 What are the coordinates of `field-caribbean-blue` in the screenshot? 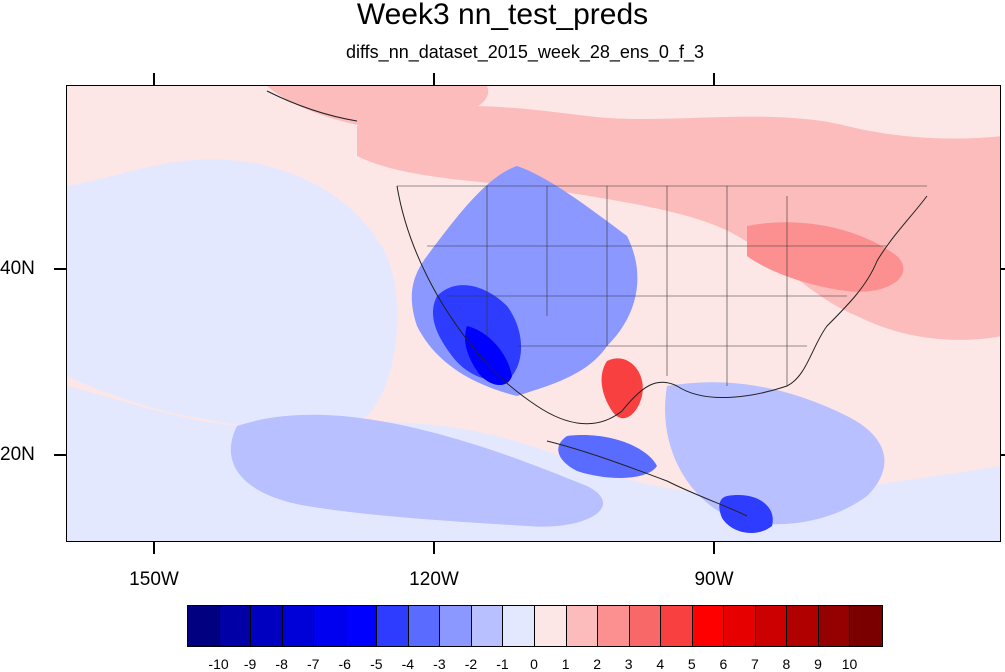 It's located at (775, 453).